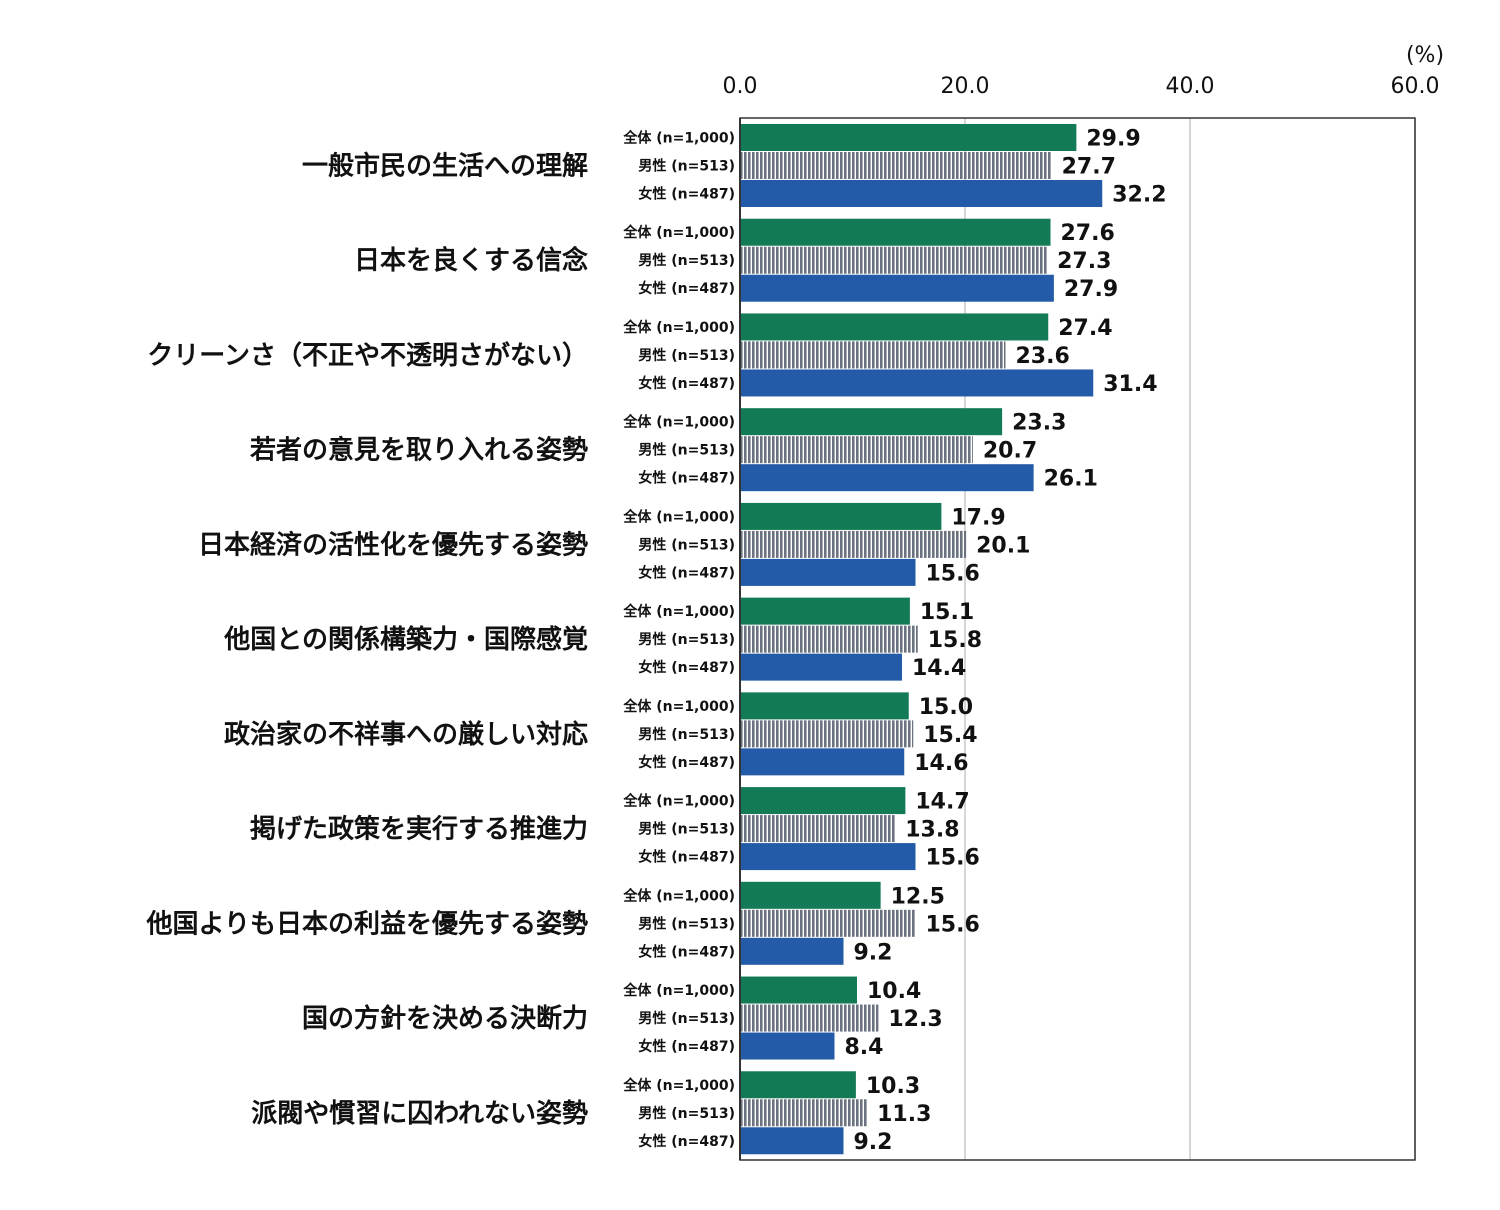  Describe the element at coordinates (965, 86) in the screenshot. I see `x-tick-label: 20.0` at that location.